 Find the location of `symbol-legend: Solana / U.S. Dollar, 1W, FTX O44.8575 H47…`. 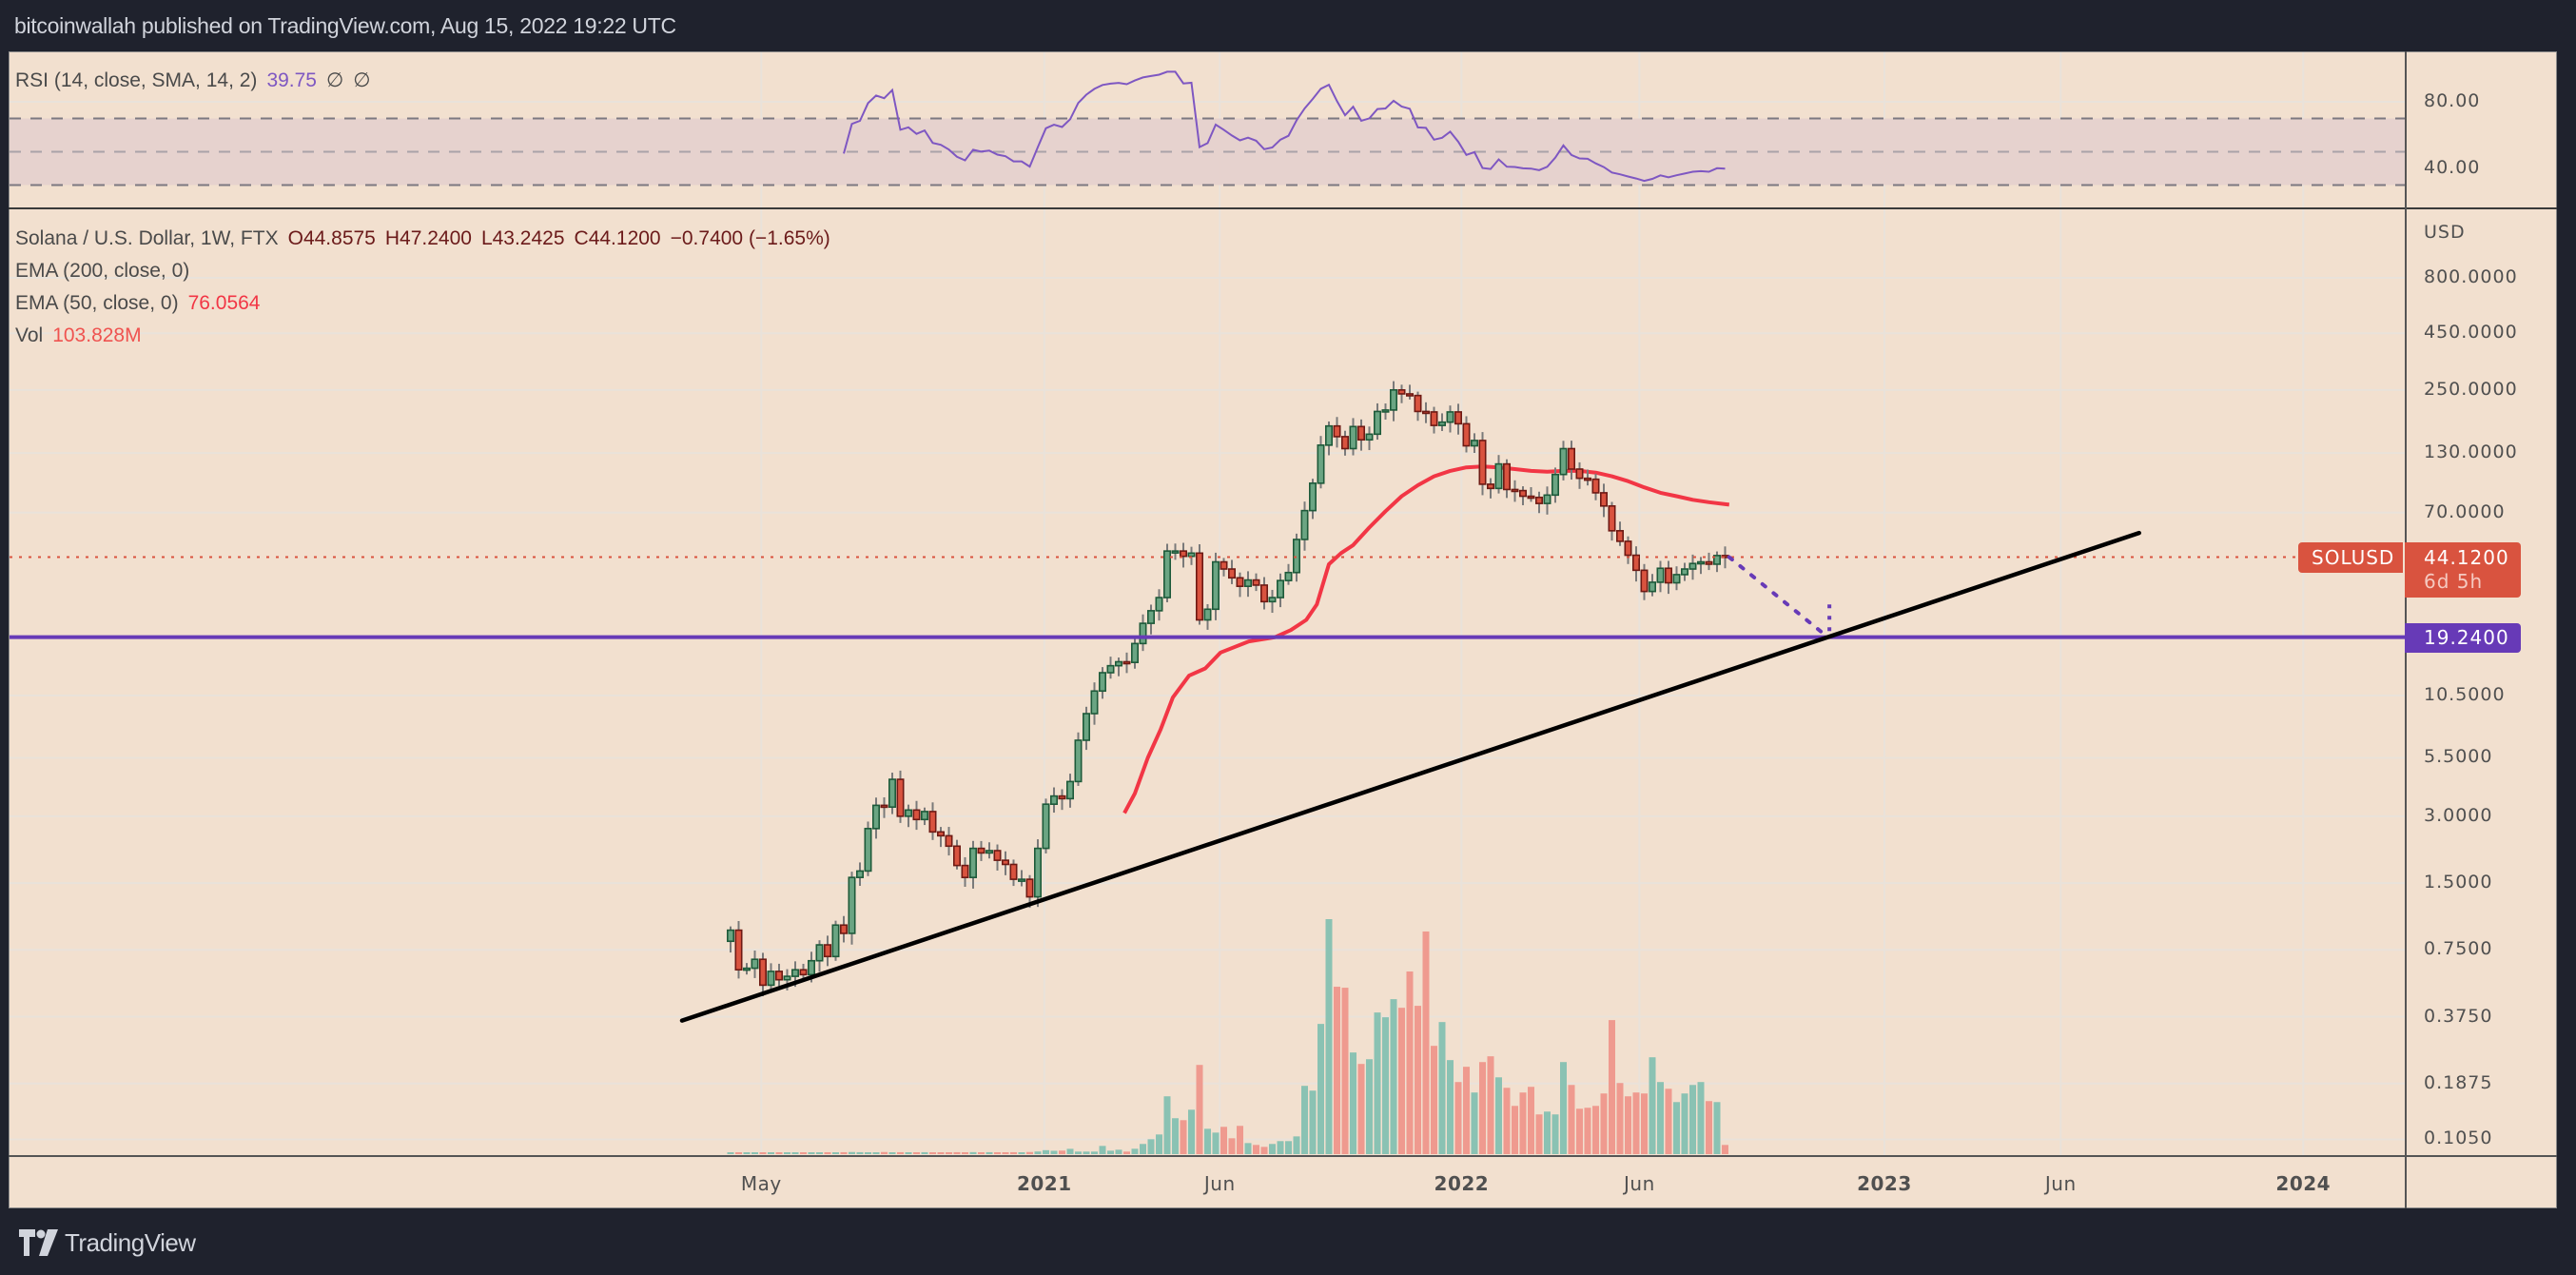

symbol-legend: Solana / U.S. Dollar, 1W, FTX O44.8575 H47… is located at coordinates (428, 238).